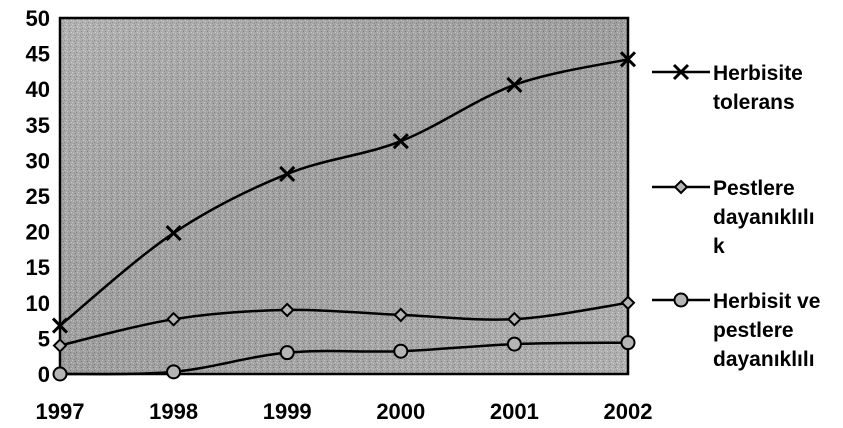  I want to click on legend-label: tolerans, so click(754, 102).